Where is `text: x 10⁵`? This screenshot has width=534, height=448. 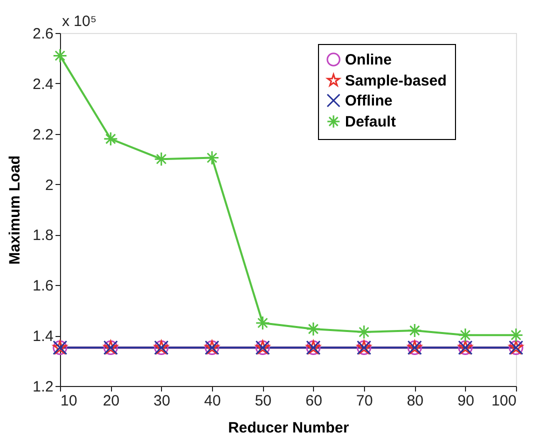 text: x 10⁵ is located at coordinates (79, 21).